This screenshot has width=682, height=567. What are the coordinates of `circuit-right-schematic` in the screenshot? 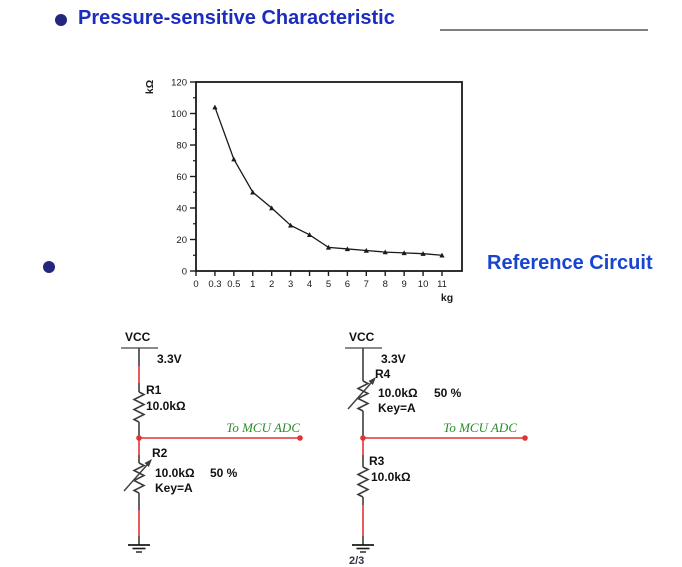 It's located at (436, 450).